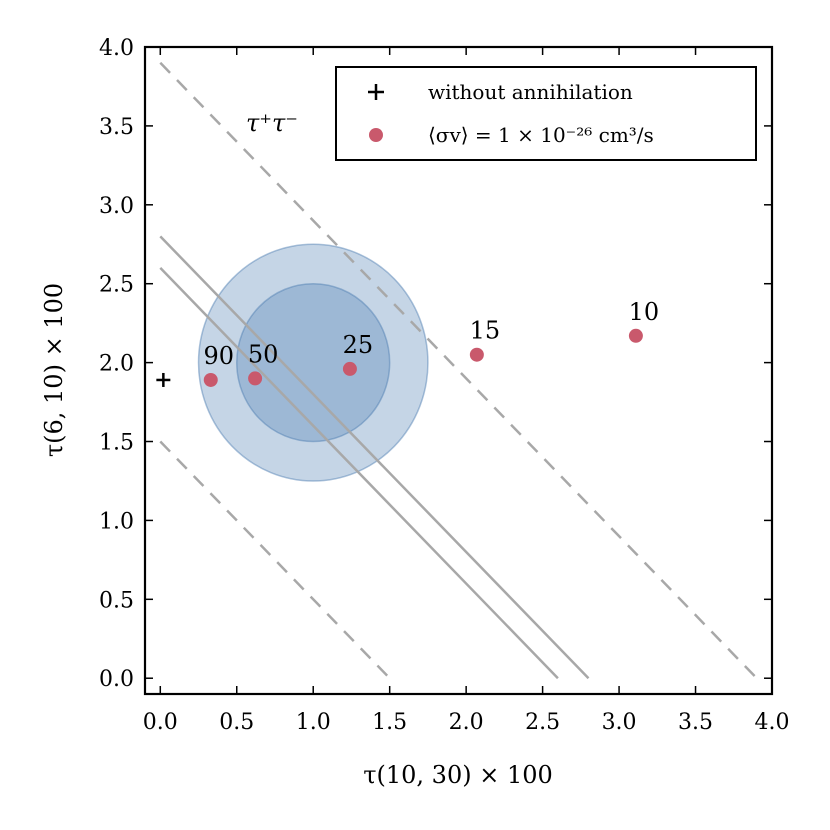 The image size is (830, 830). Describe the element at coordinates (542, 722) in the screenshot. I see `x-tick-label-2.5: 2.5` at that location.